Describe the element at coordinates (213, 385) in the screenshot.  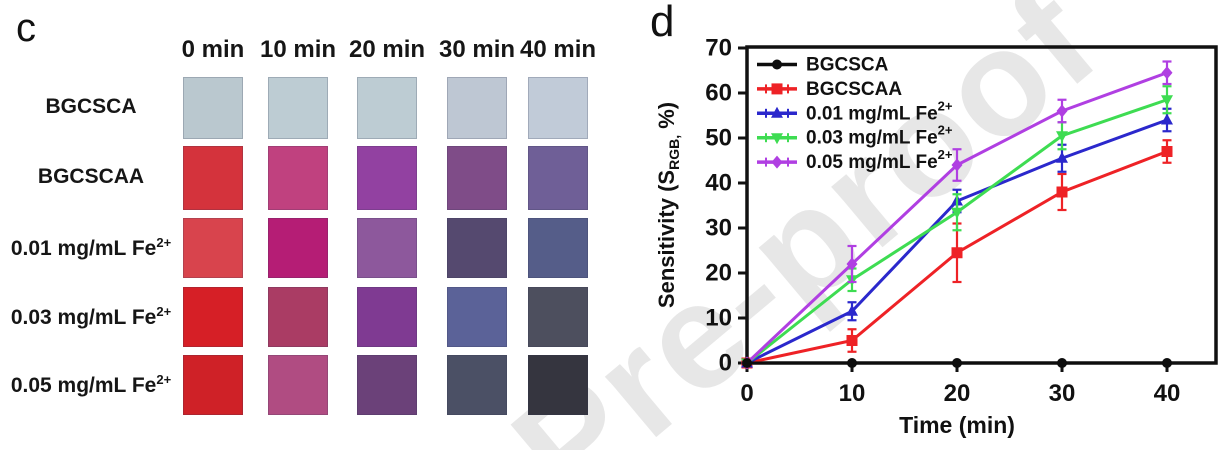
I see `swatch-row4-col0` at that location.